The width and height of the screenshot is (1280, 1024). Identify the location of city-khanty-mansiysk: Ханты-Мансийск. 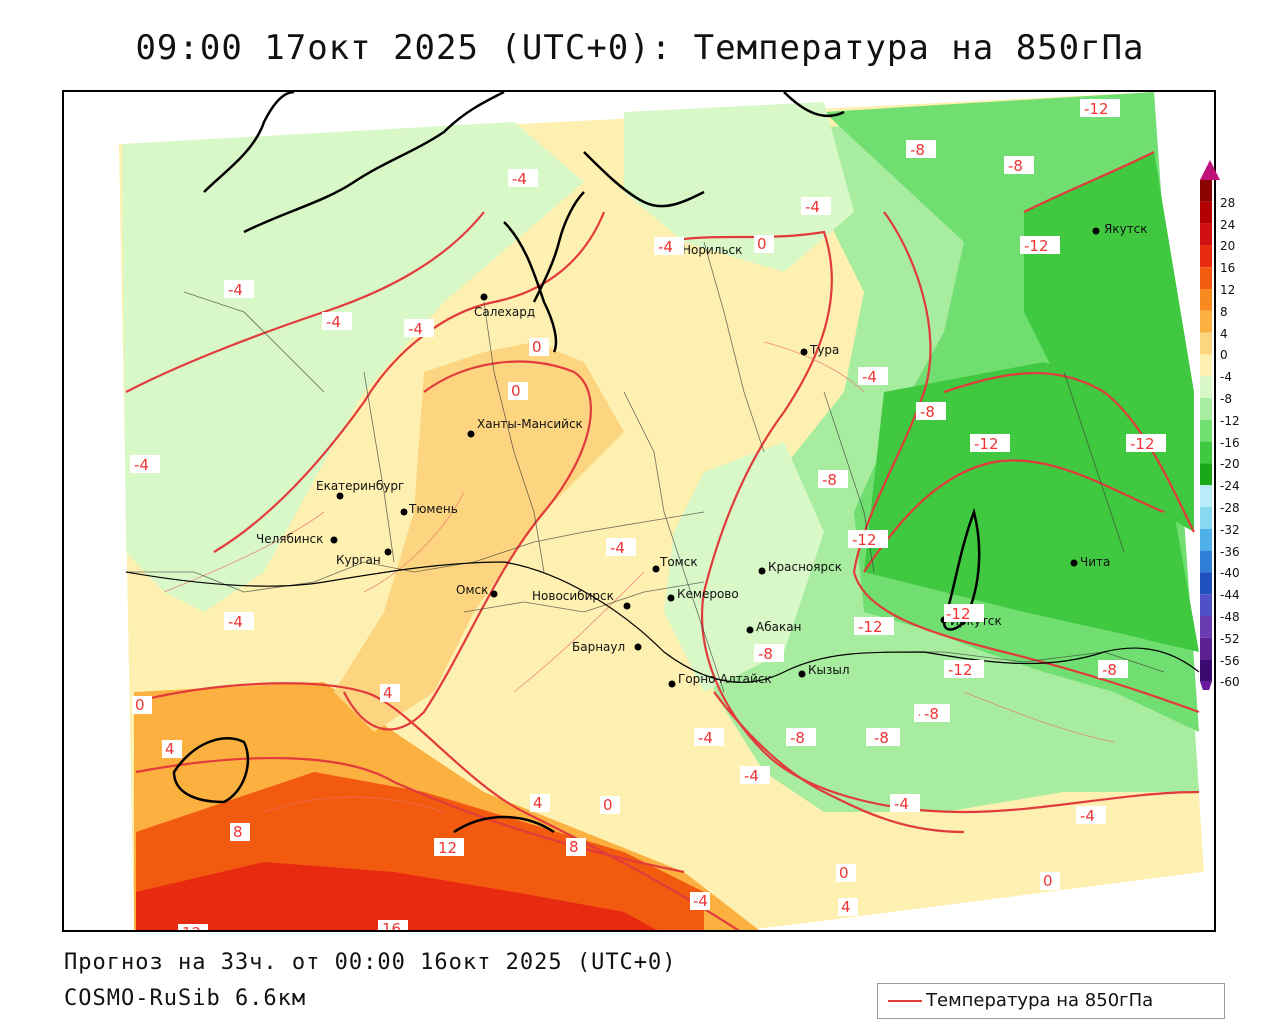
(525, 427).